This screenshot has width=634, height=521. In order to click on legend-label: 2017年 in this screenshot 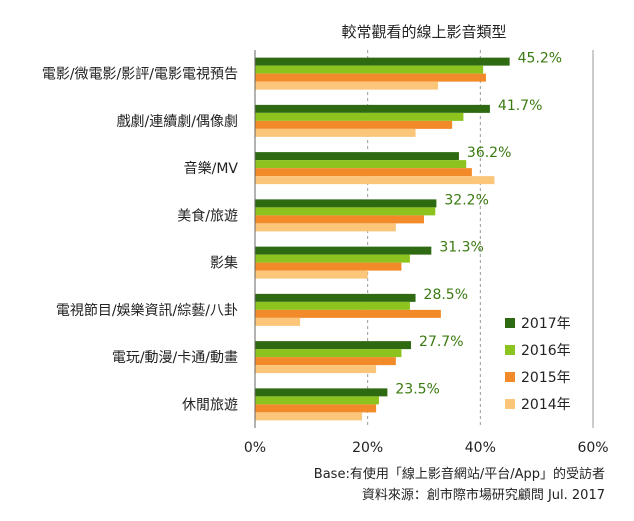, I will do `click(546, 324)`.